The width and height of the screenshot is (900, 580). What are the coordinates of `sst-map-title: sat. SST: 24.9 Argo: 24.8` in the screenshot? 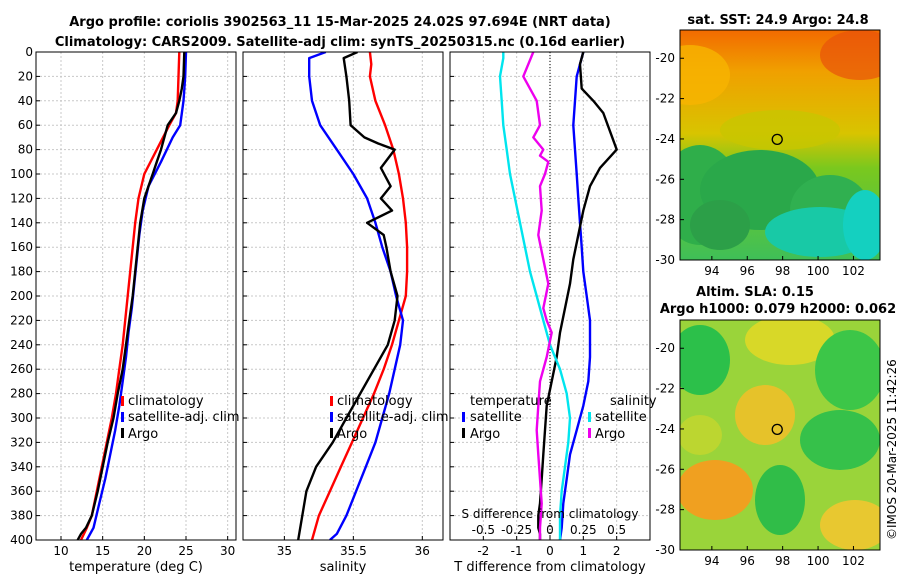 It's located at (777, 20).